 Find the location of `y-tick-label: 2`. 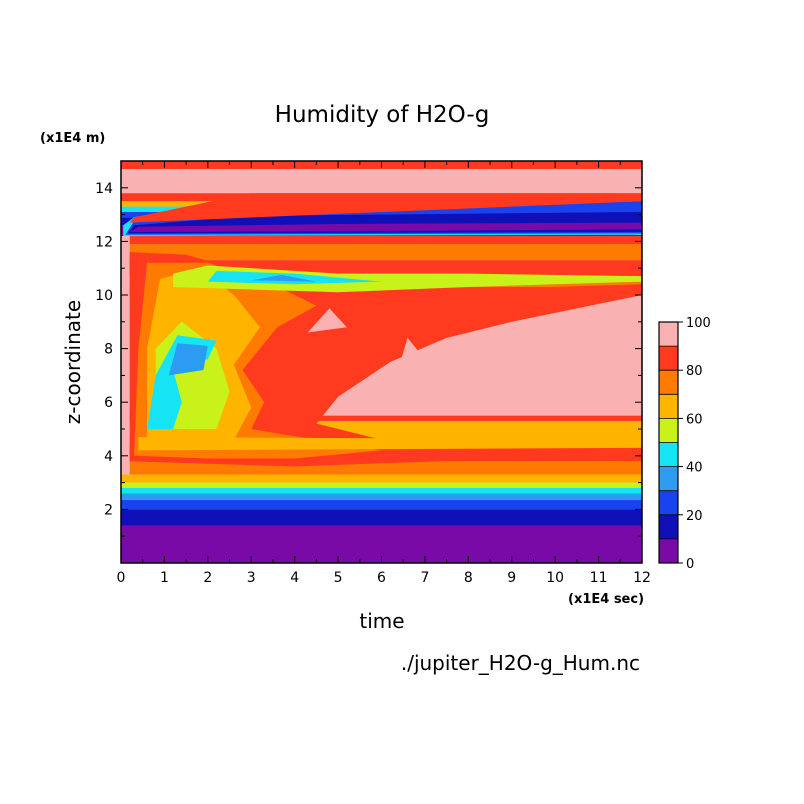

y-tick-label: 2 is located at coordinates (108, 510).